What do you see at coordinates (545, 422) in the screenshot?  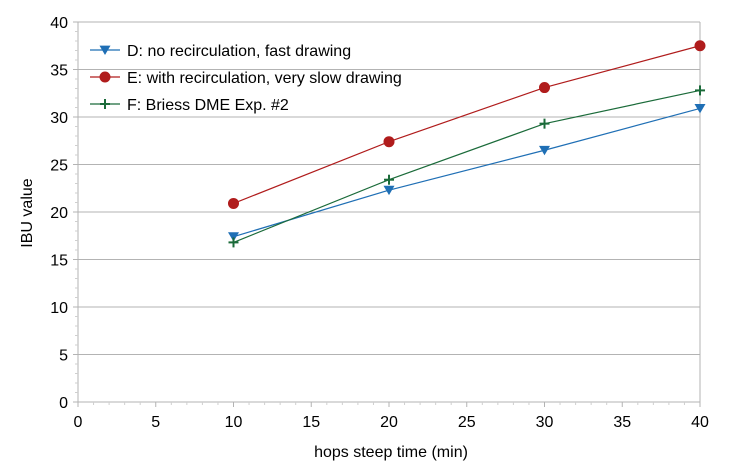 I see `x-tick-label-30: 30` at bounding box center [545, 422].